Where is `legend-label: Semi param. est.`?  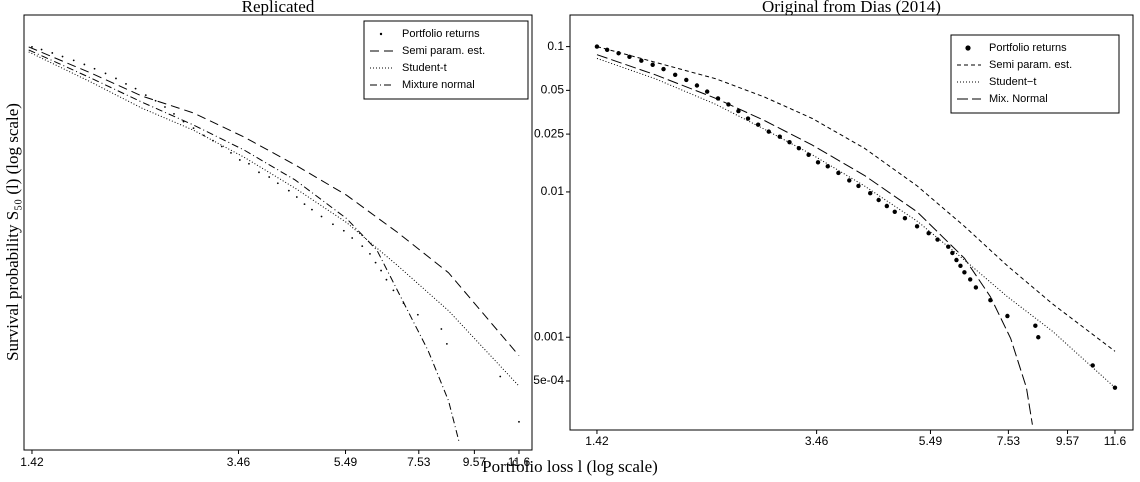
legend-label: Semi param. est. is located at coordinates (443, 51).